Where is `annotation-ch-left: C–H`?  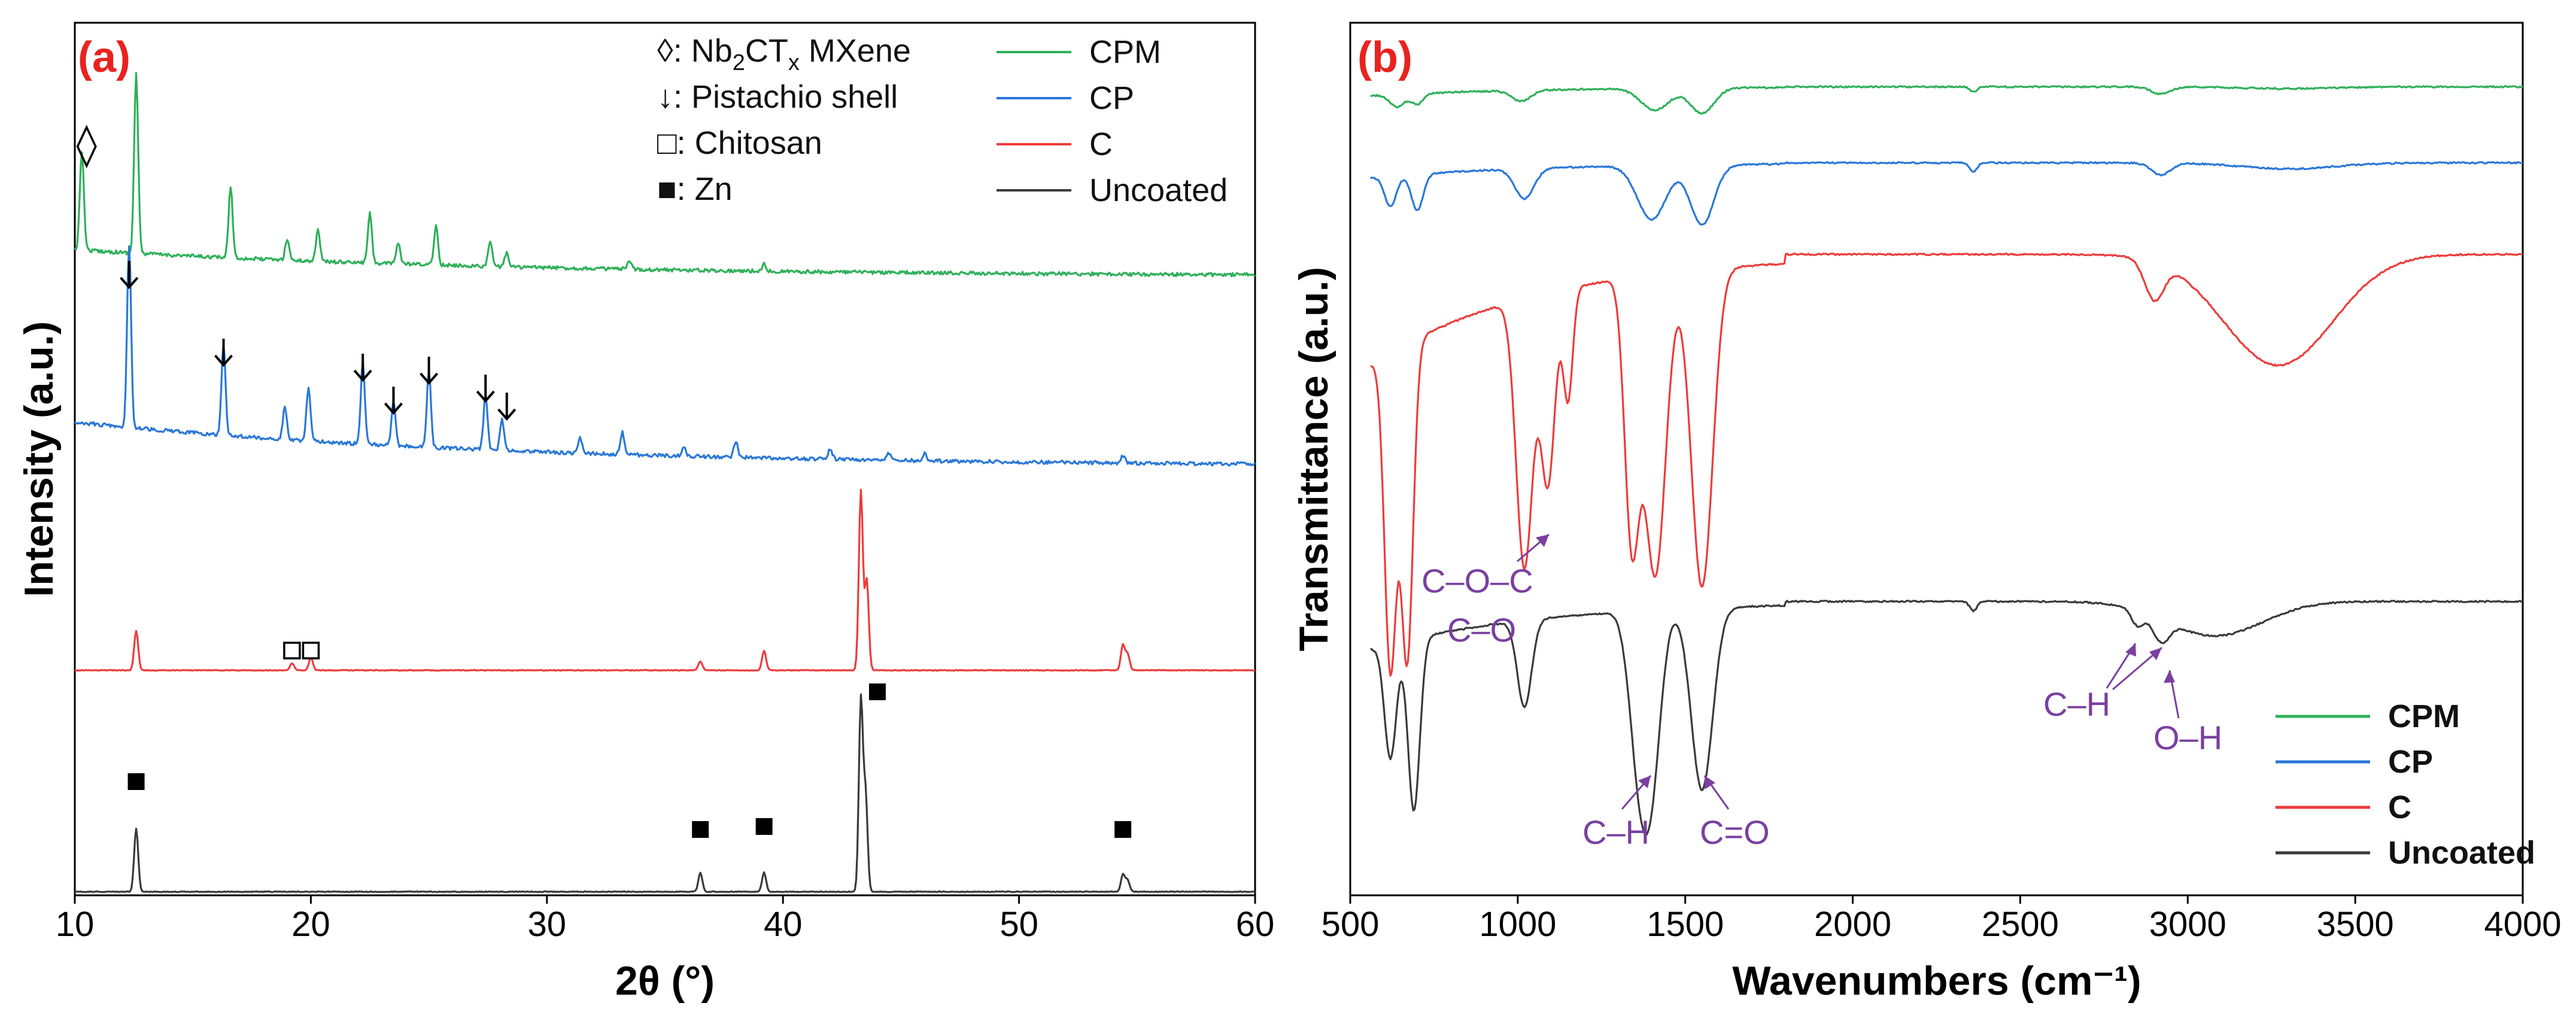
annotation-ch-left: C–H is located at coordinates (1616, 832).